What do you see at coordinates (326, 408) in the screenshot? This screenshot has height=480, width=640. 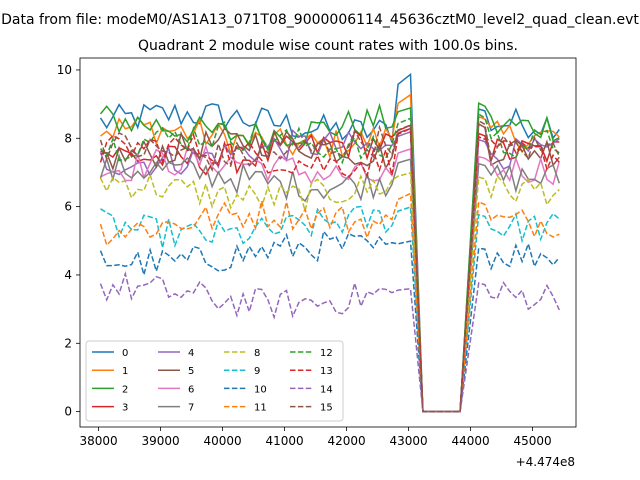 I see `legend-label-15: 15` at bounding box center [326, 408].